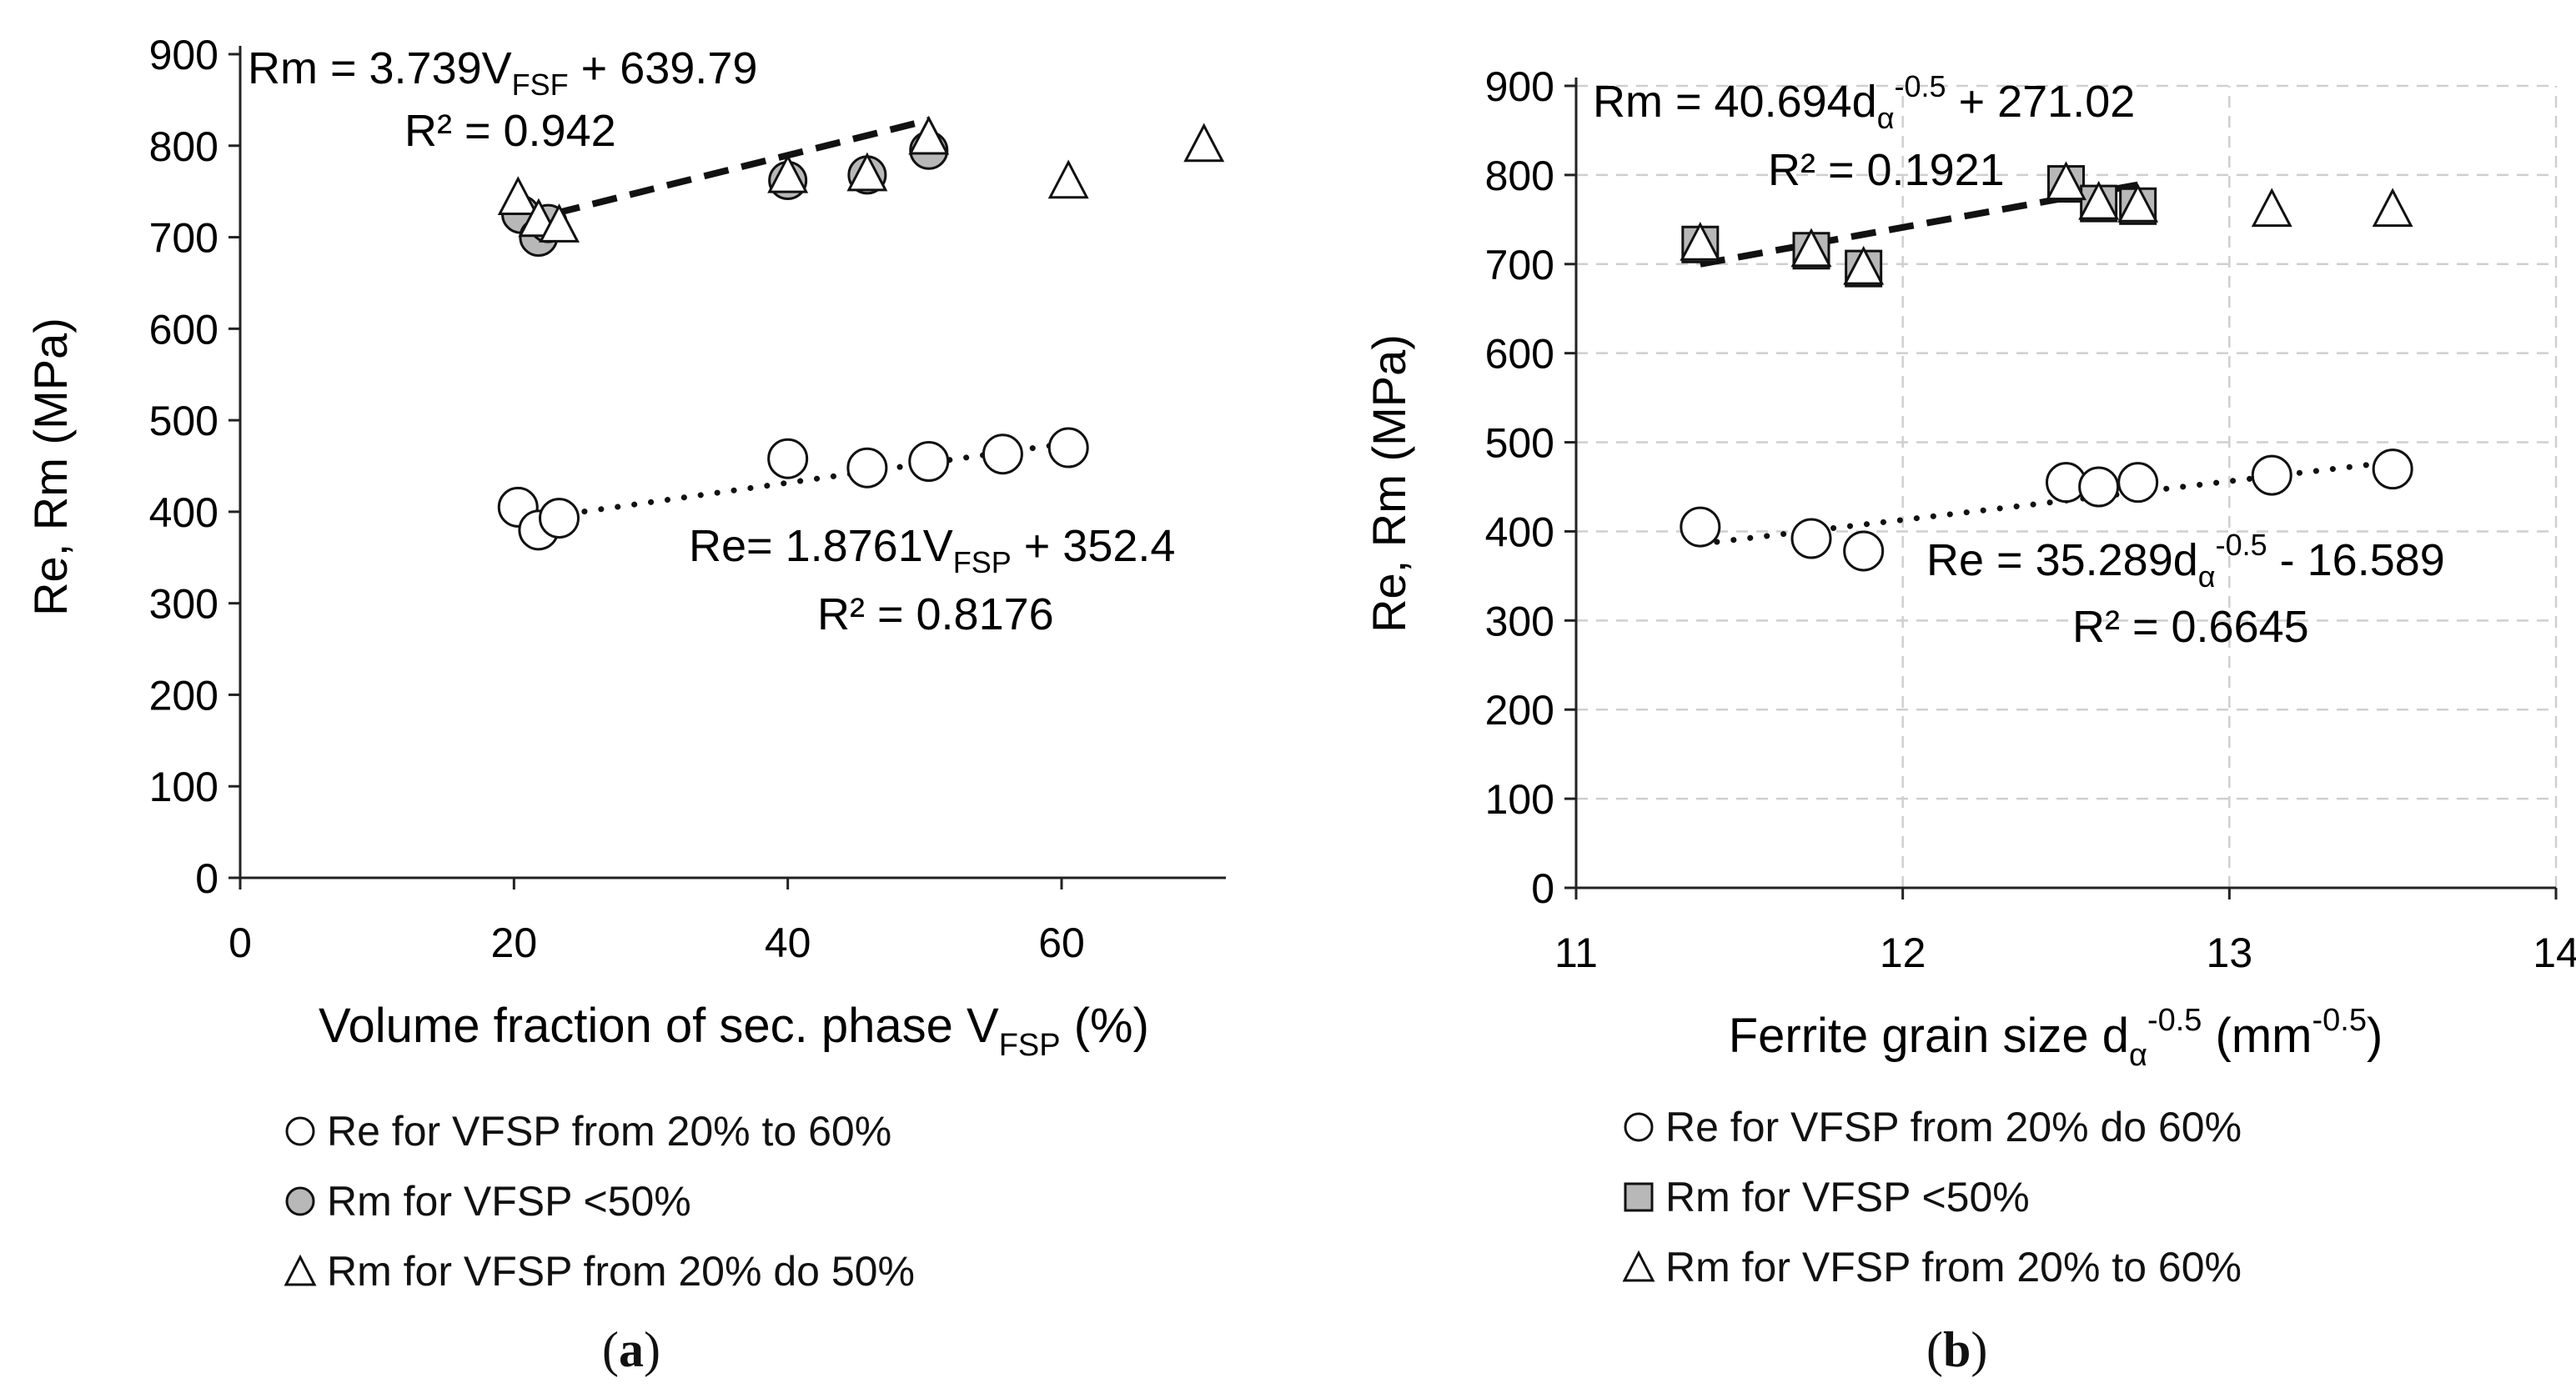 The height and width of the screenshot is (1388, 2576). Describe the element at coordinates (788, 942) in the screenshot. I see `x-tick-label: 40` at that location.